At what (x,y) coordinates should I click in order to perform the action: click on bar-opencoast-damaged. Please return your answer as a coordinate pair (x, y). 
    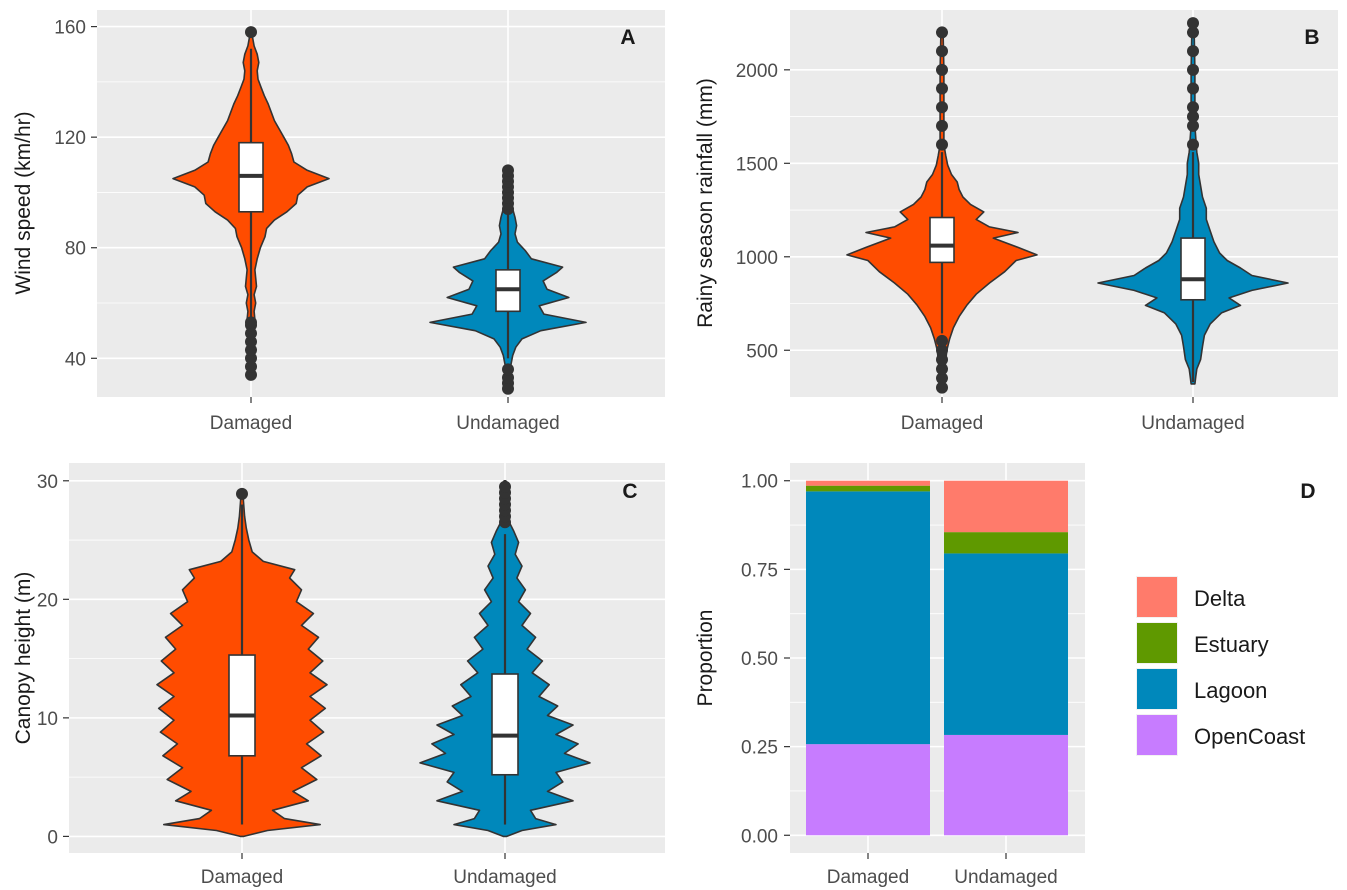
    Looking at the image, I should click on (868, 790).